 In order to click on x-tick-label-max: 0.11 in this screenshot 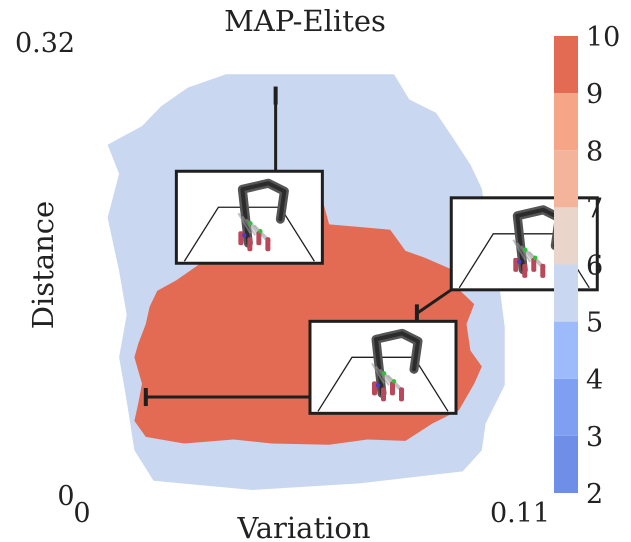, I will do `click(520, 513)`.